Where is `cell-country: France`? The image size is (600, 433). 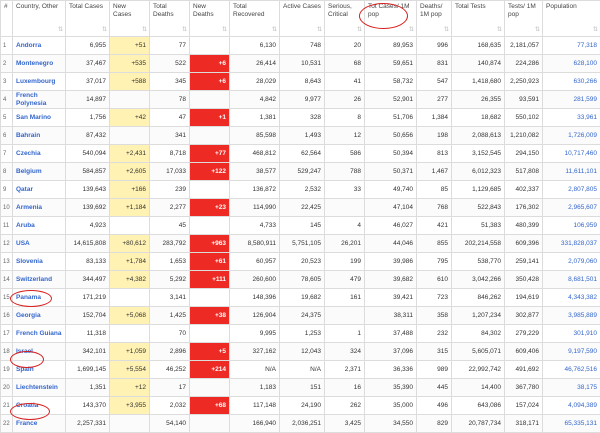 cell-country: France is located at coordinates (39, 424).